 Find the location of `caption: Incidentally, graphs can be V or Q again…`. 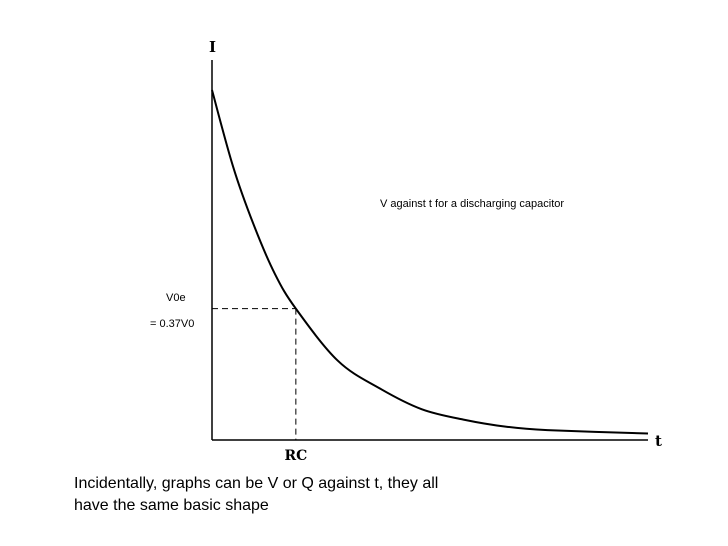

caption: Incidentally, graphs can be V or Q again… is located at coordinates (294, 495).